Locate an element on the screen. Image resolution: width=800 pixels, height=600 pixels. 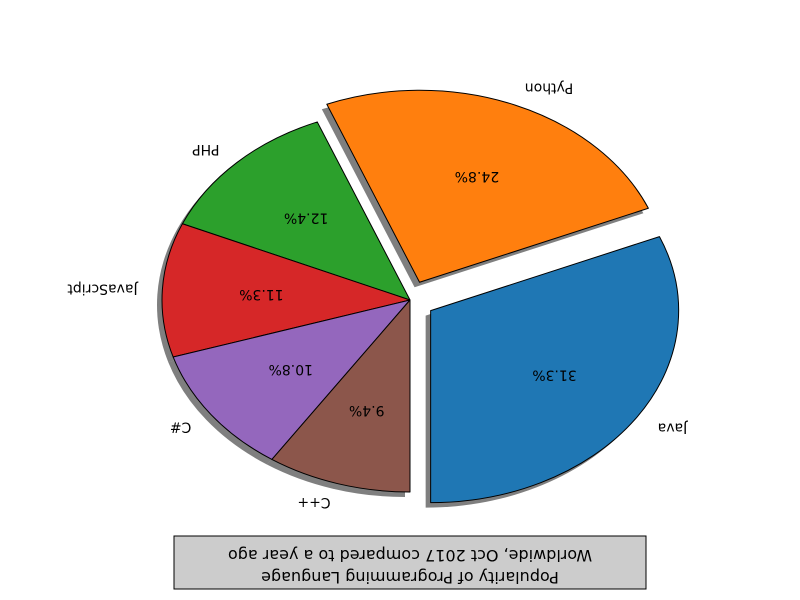
slice-javascript is located at coordinates (286, 290).